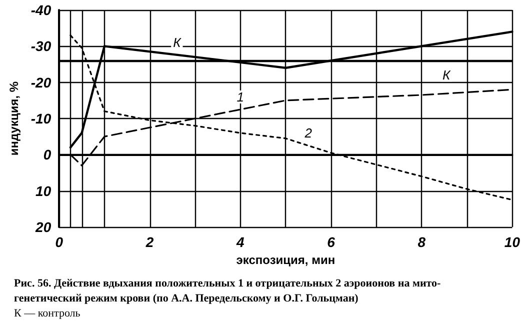  I want to click on y-tick-label: -10, so click(41, 118).